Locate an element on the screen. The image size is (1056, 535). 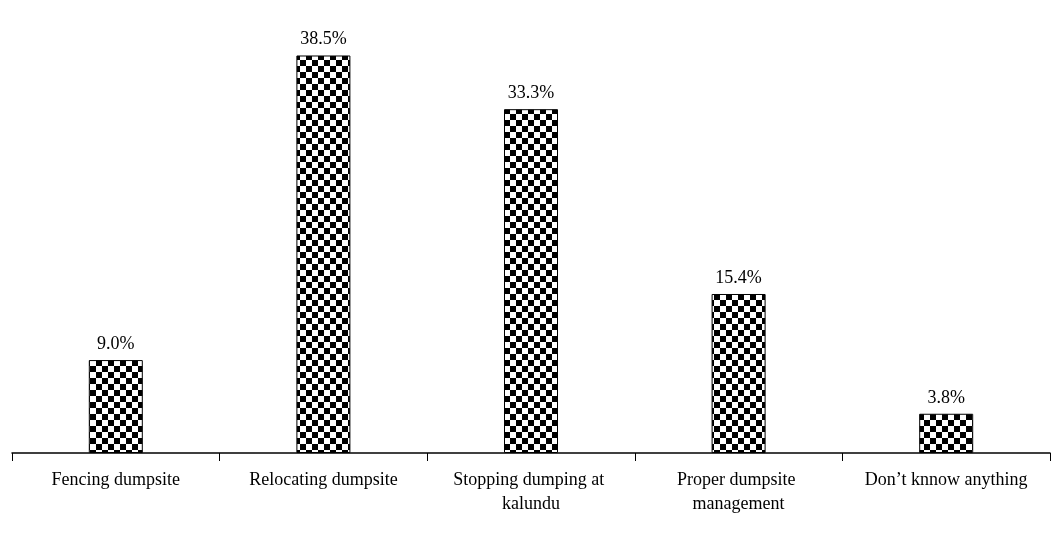
data-label: 38.5% is located at coordinates (323, 38).